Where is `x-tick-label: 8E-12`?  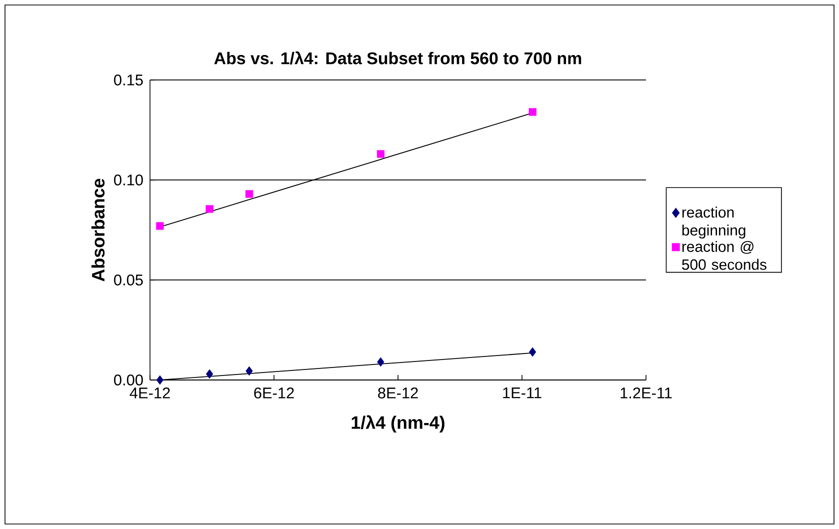
x-tick-label: 8E-12 is located at coordinates (398, 393).